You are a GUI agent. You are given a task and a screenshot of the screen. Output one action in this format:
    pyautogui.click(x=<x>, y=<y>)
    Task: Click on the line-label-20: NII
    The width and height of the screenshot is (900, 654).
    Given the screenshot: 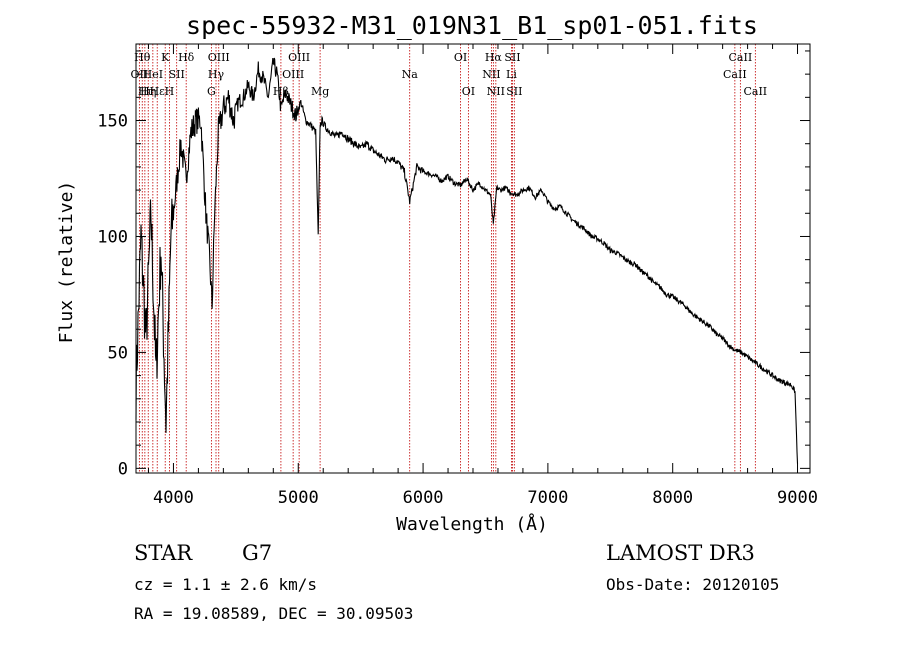 What is the action you would take?
    pyautogui.click(x=491, y=74)
    